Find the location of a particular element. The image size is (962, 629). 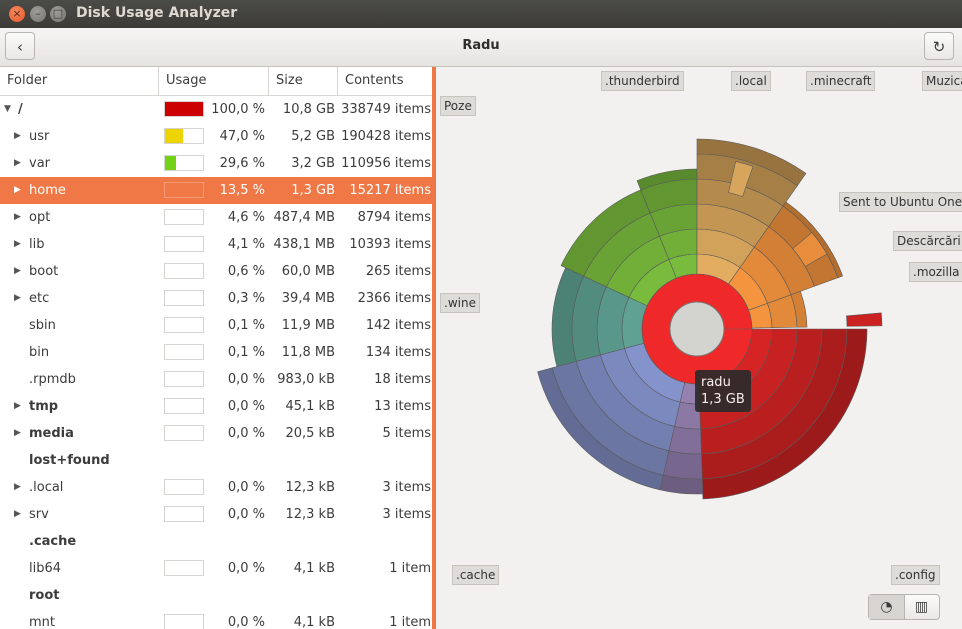

tree-row: ▶ home 13,5 % 1,3 GB 15217 items is located at coordinates (216, 190).